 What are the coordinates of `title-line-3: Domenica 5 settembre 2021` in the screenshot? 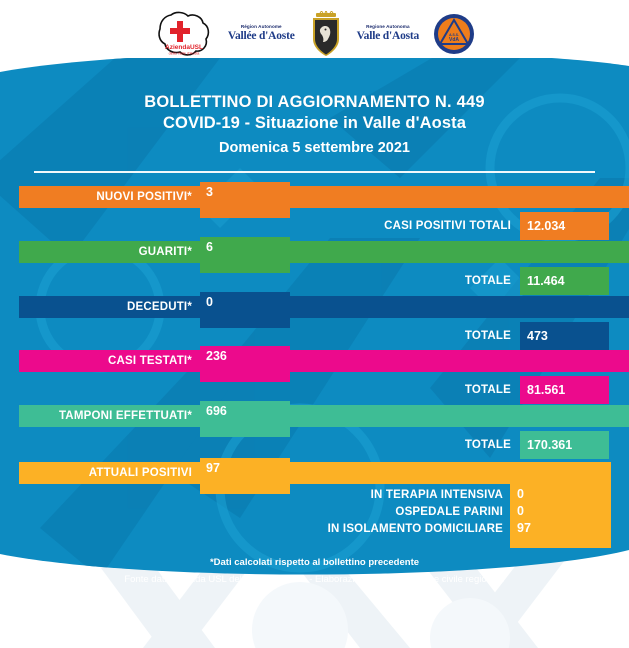 It's located at (314, 148).